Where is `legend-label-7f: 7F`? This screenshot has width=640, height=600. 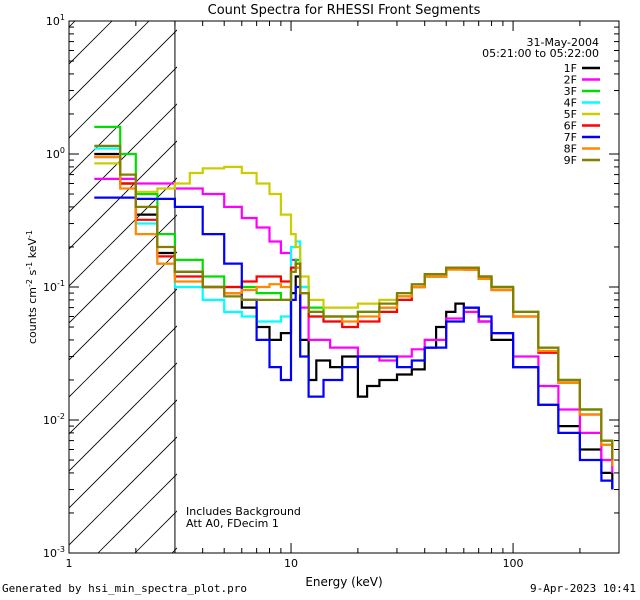 legend-label-7f: 7F is located at coordinates (570, 137).